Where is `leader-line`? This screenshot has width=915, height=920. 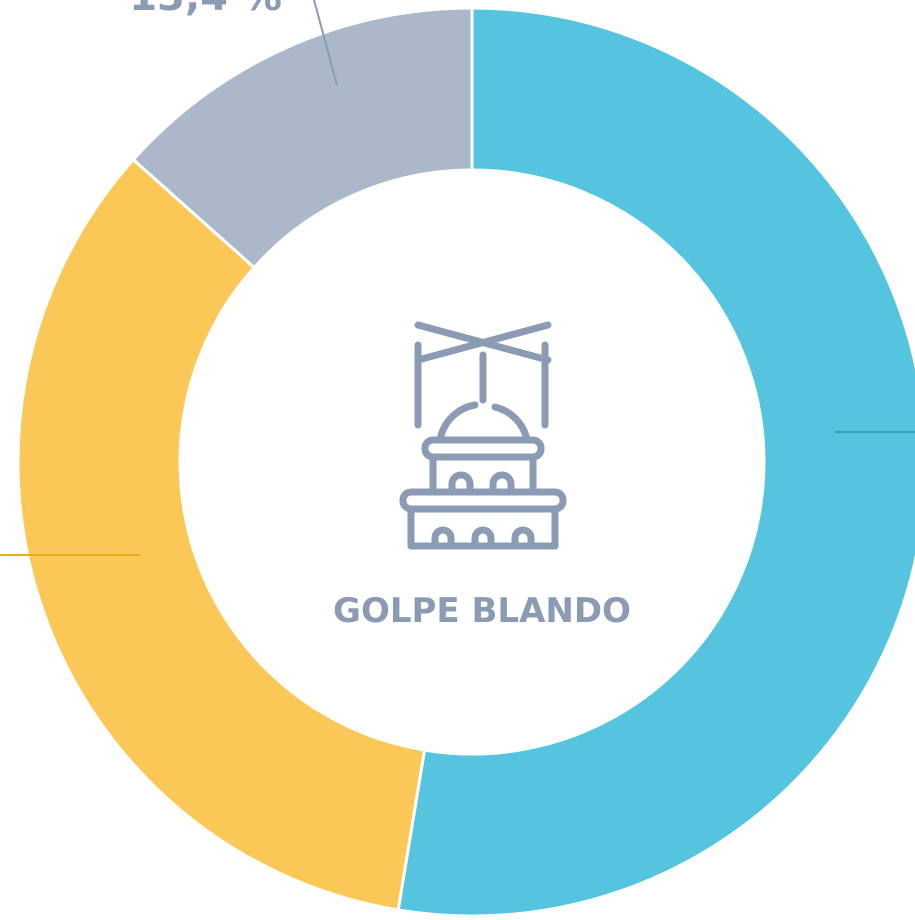
leader-line is located at coordinates (325, 43).